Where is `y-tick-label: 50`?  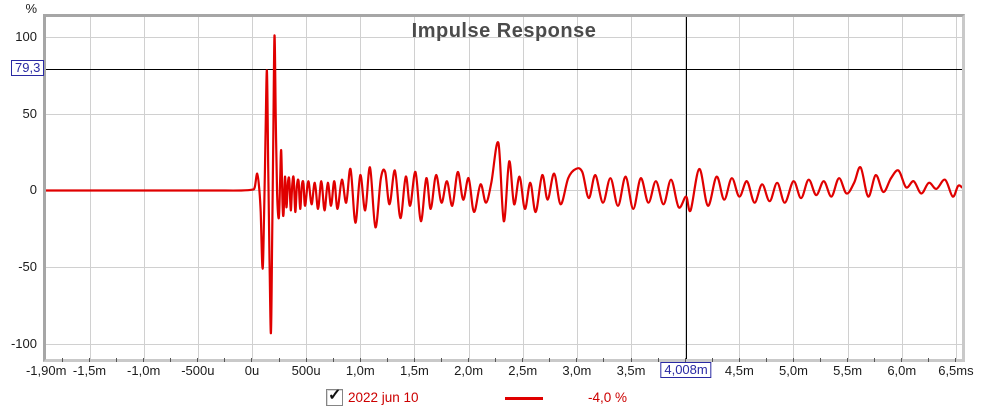
y-tick-label: 50 is located at coordinates (29, 113).